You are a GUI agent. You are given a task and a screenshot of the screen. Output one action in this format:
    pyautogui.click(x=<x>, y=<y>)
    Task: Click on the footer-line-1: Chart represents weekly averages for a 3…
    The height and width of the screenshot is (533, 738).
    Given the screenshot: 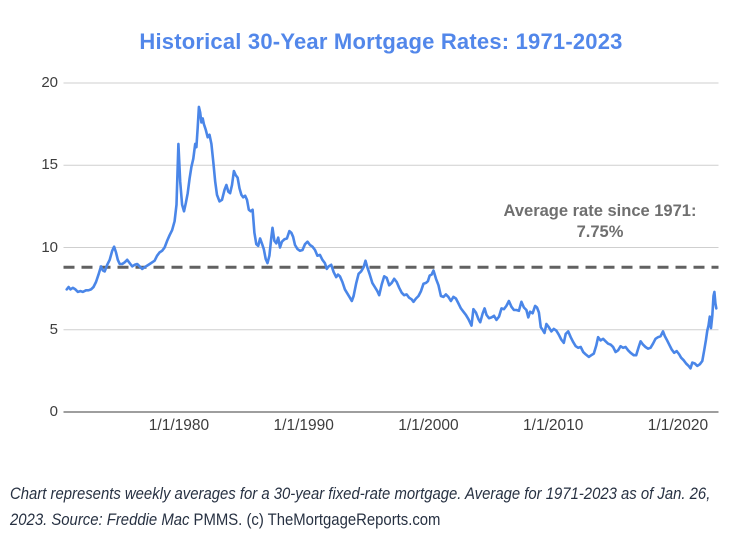 What is the action you would take?
    pyautogui.click(x=374, y=494)
    